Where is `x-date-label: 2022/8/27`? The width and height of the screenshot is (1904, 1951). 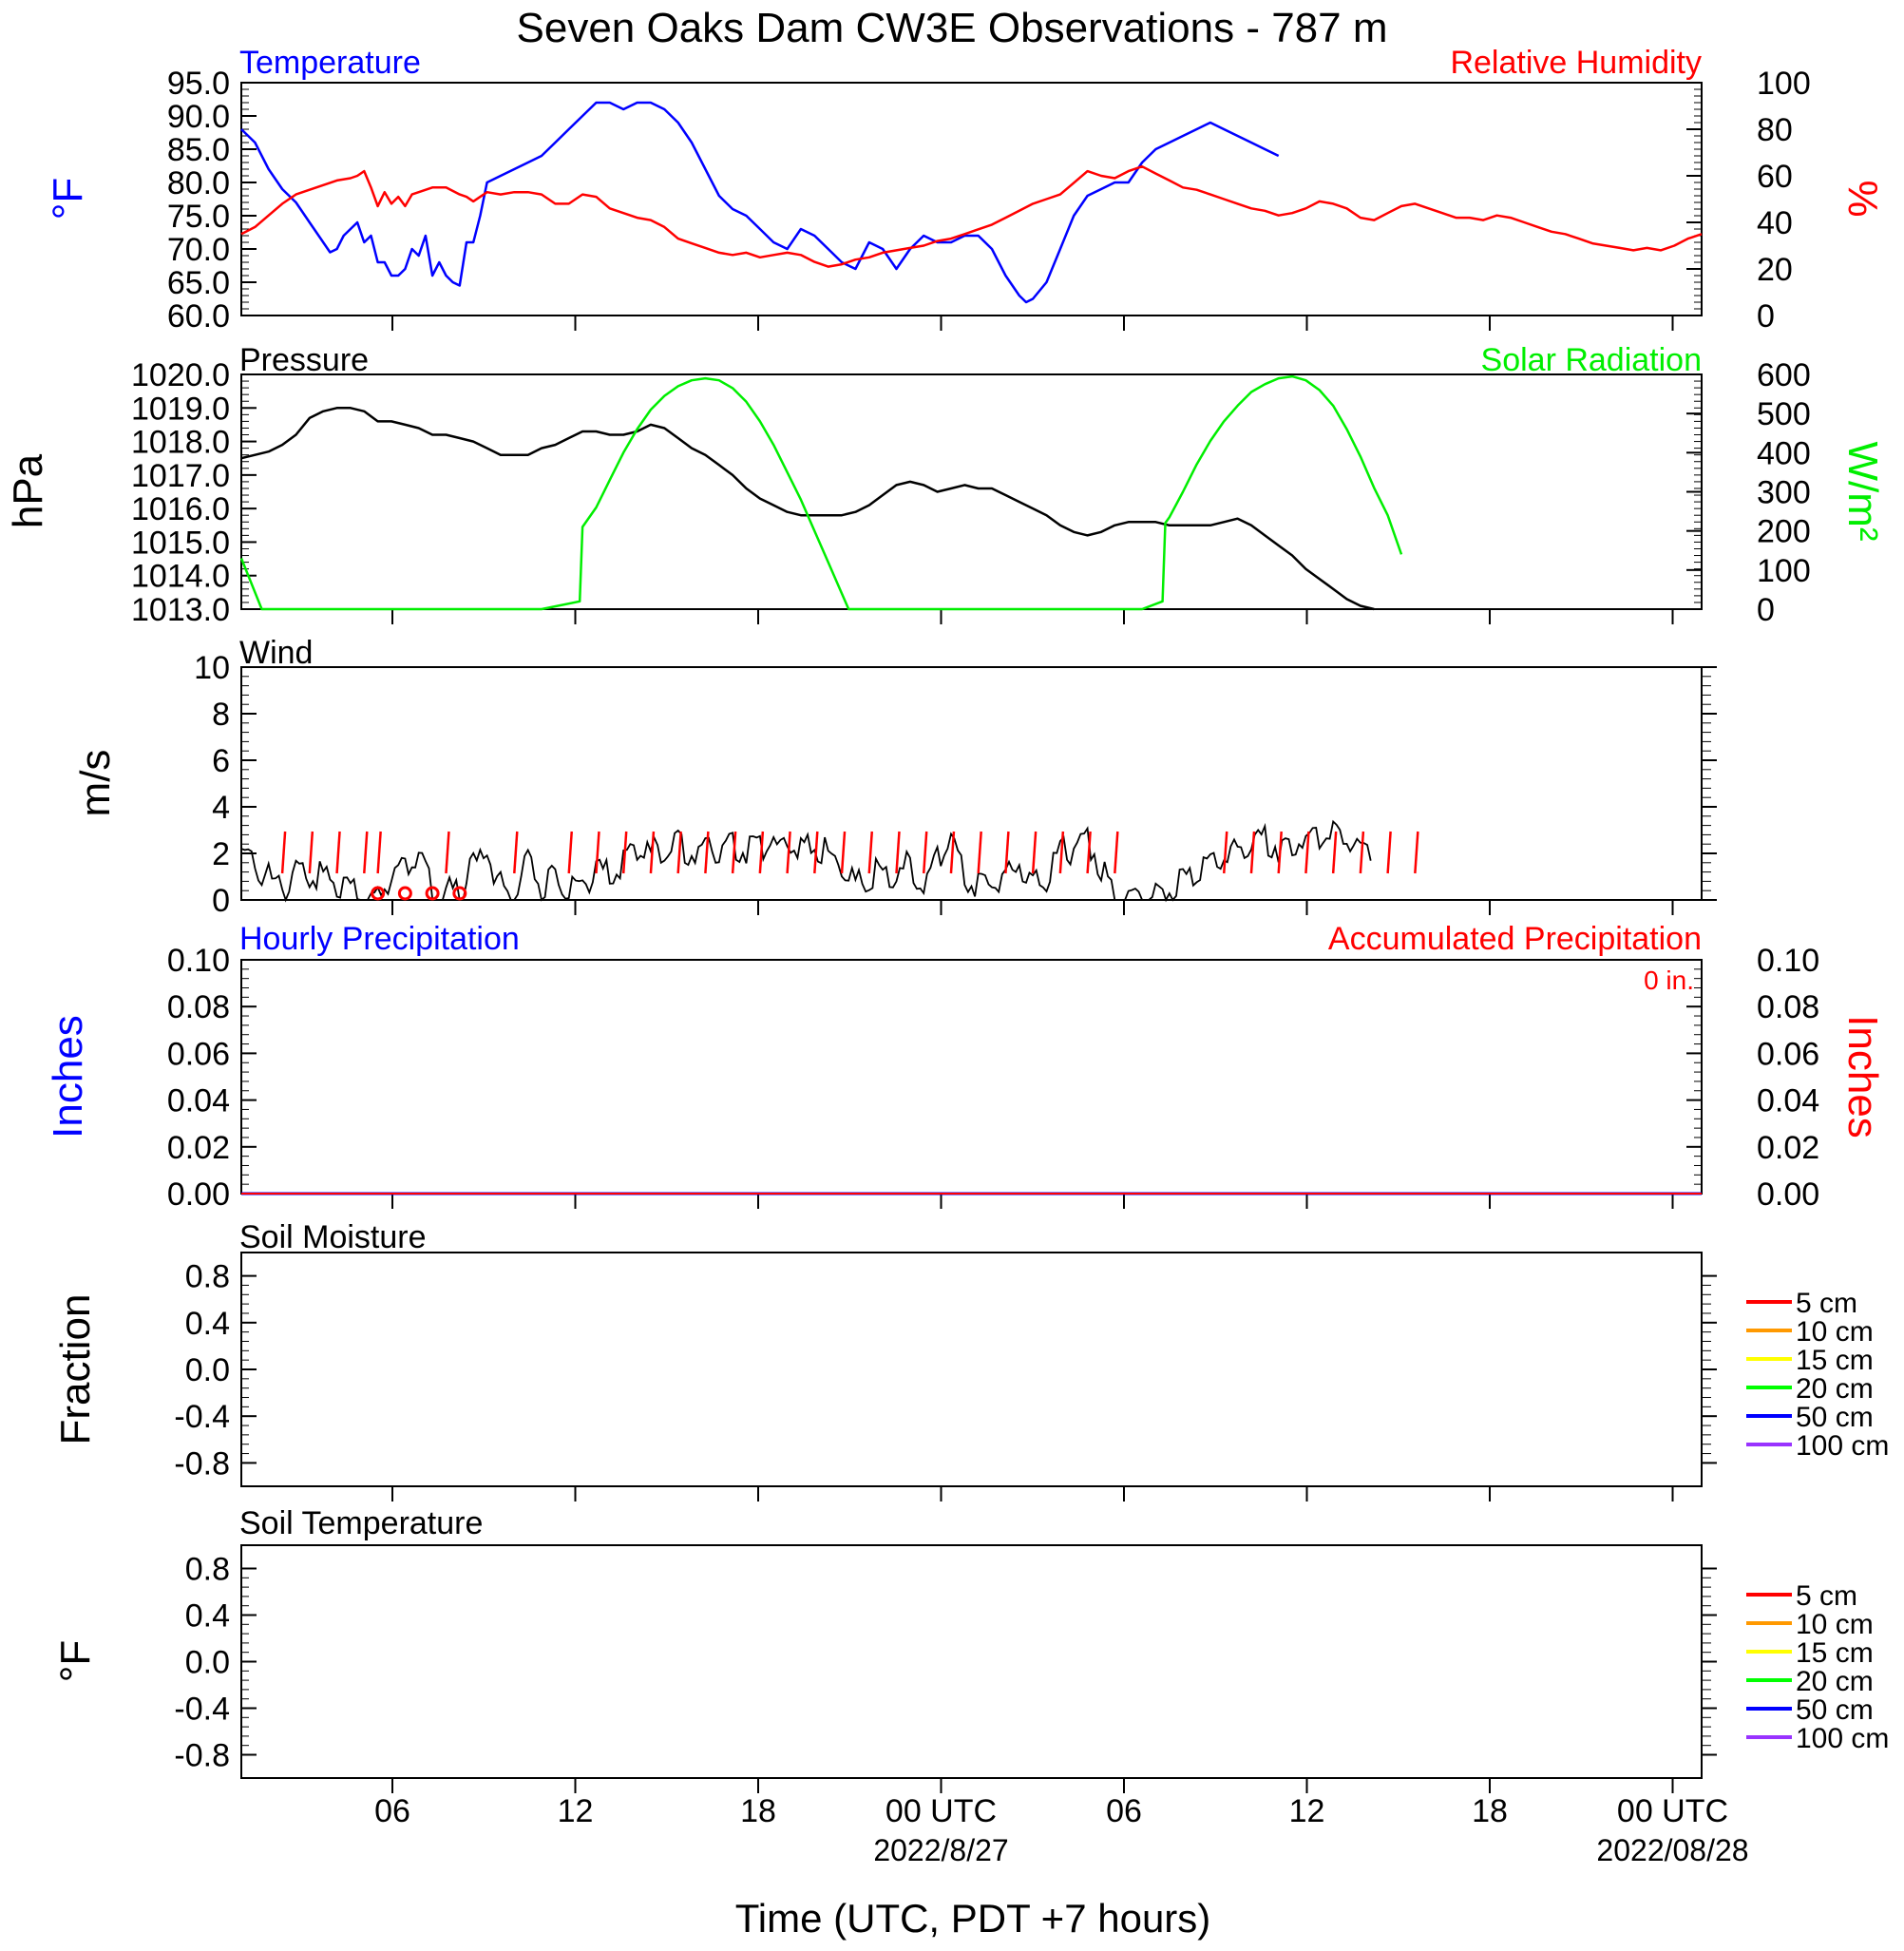
x-date-label: 2022/8/27 is located at coordinates (941, 1850).